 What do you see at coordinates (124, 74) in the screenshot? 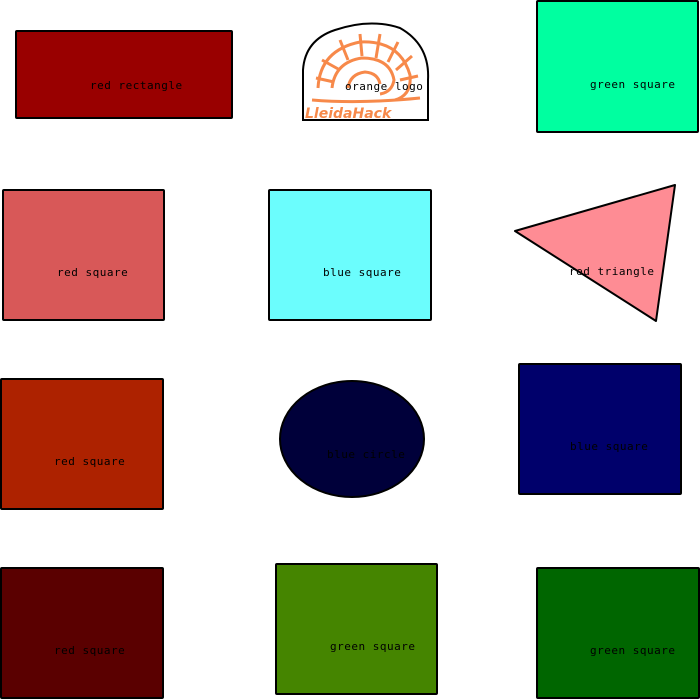
I see `red-rectangle` at bounding box center [124, 74].